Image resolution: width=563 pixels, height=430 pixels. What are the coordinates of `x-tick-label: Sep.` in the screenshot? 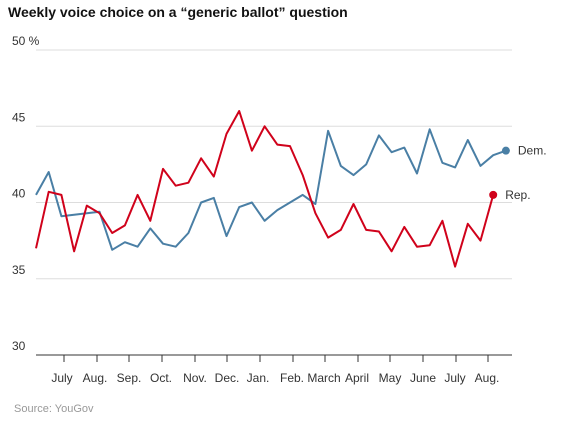 It's located at (129, 378).